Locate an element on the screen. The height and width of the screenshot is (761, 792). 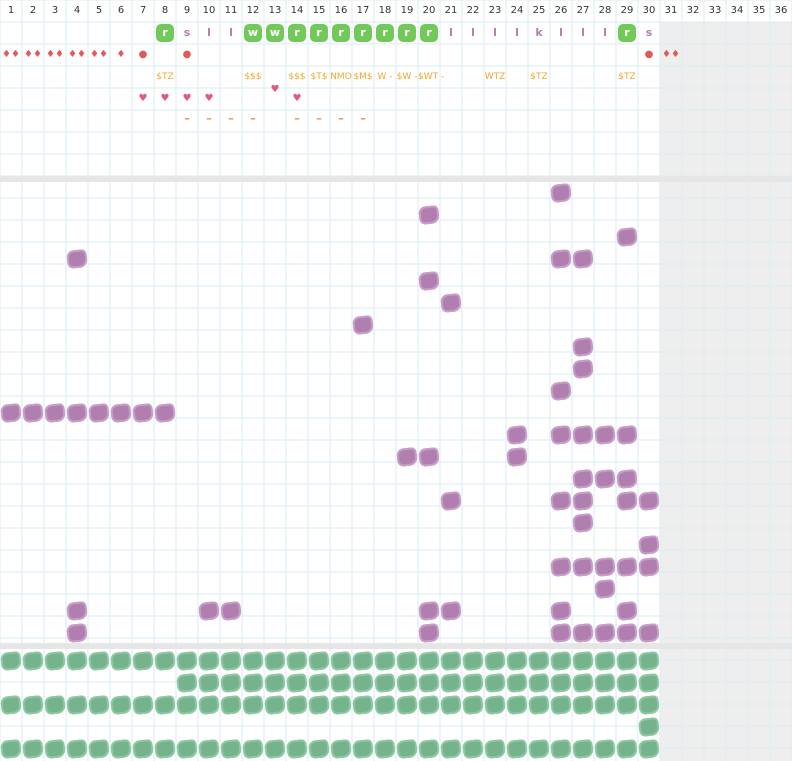
column-header: 11 is located at coordinates (231, 10).